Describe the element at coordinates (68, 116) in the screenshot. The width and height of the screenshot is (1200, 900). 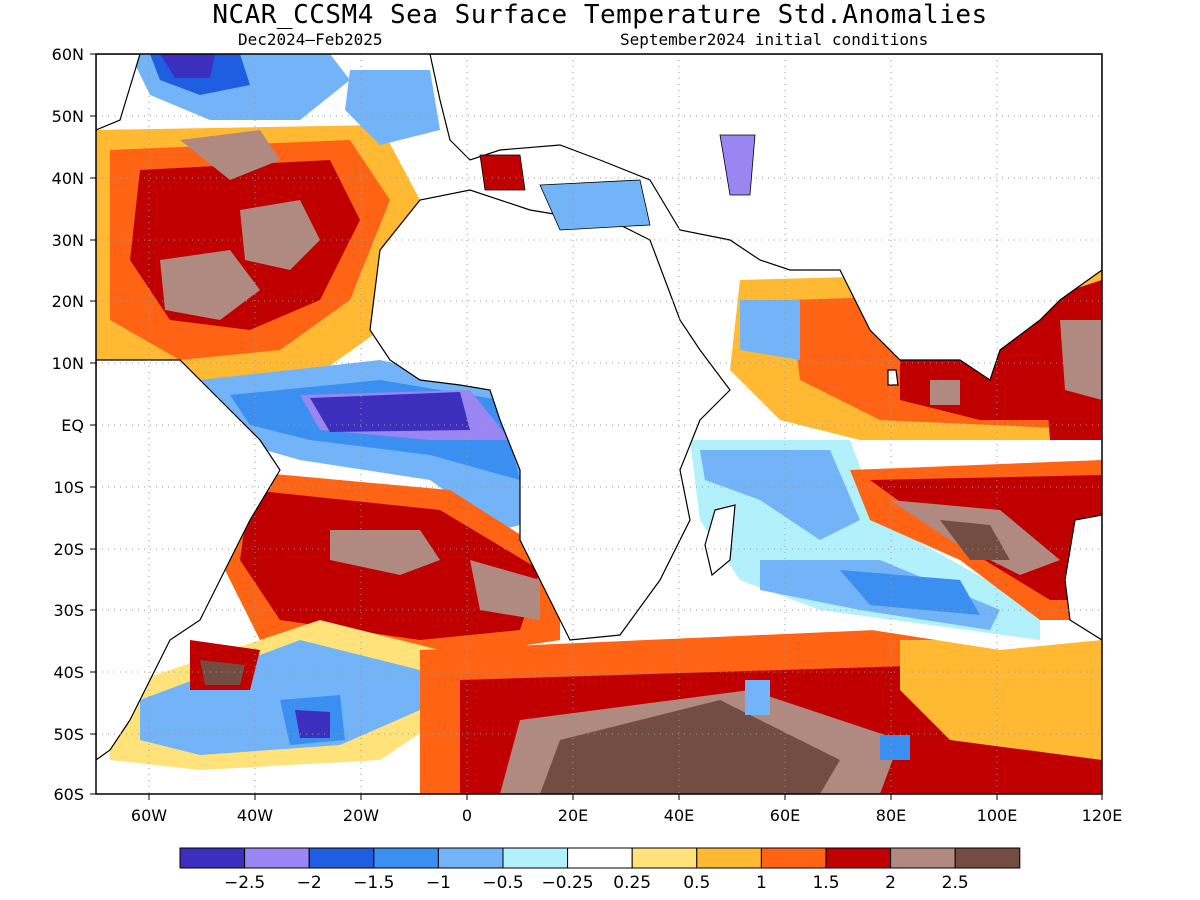
I see `lat-label: 50N` at that location.